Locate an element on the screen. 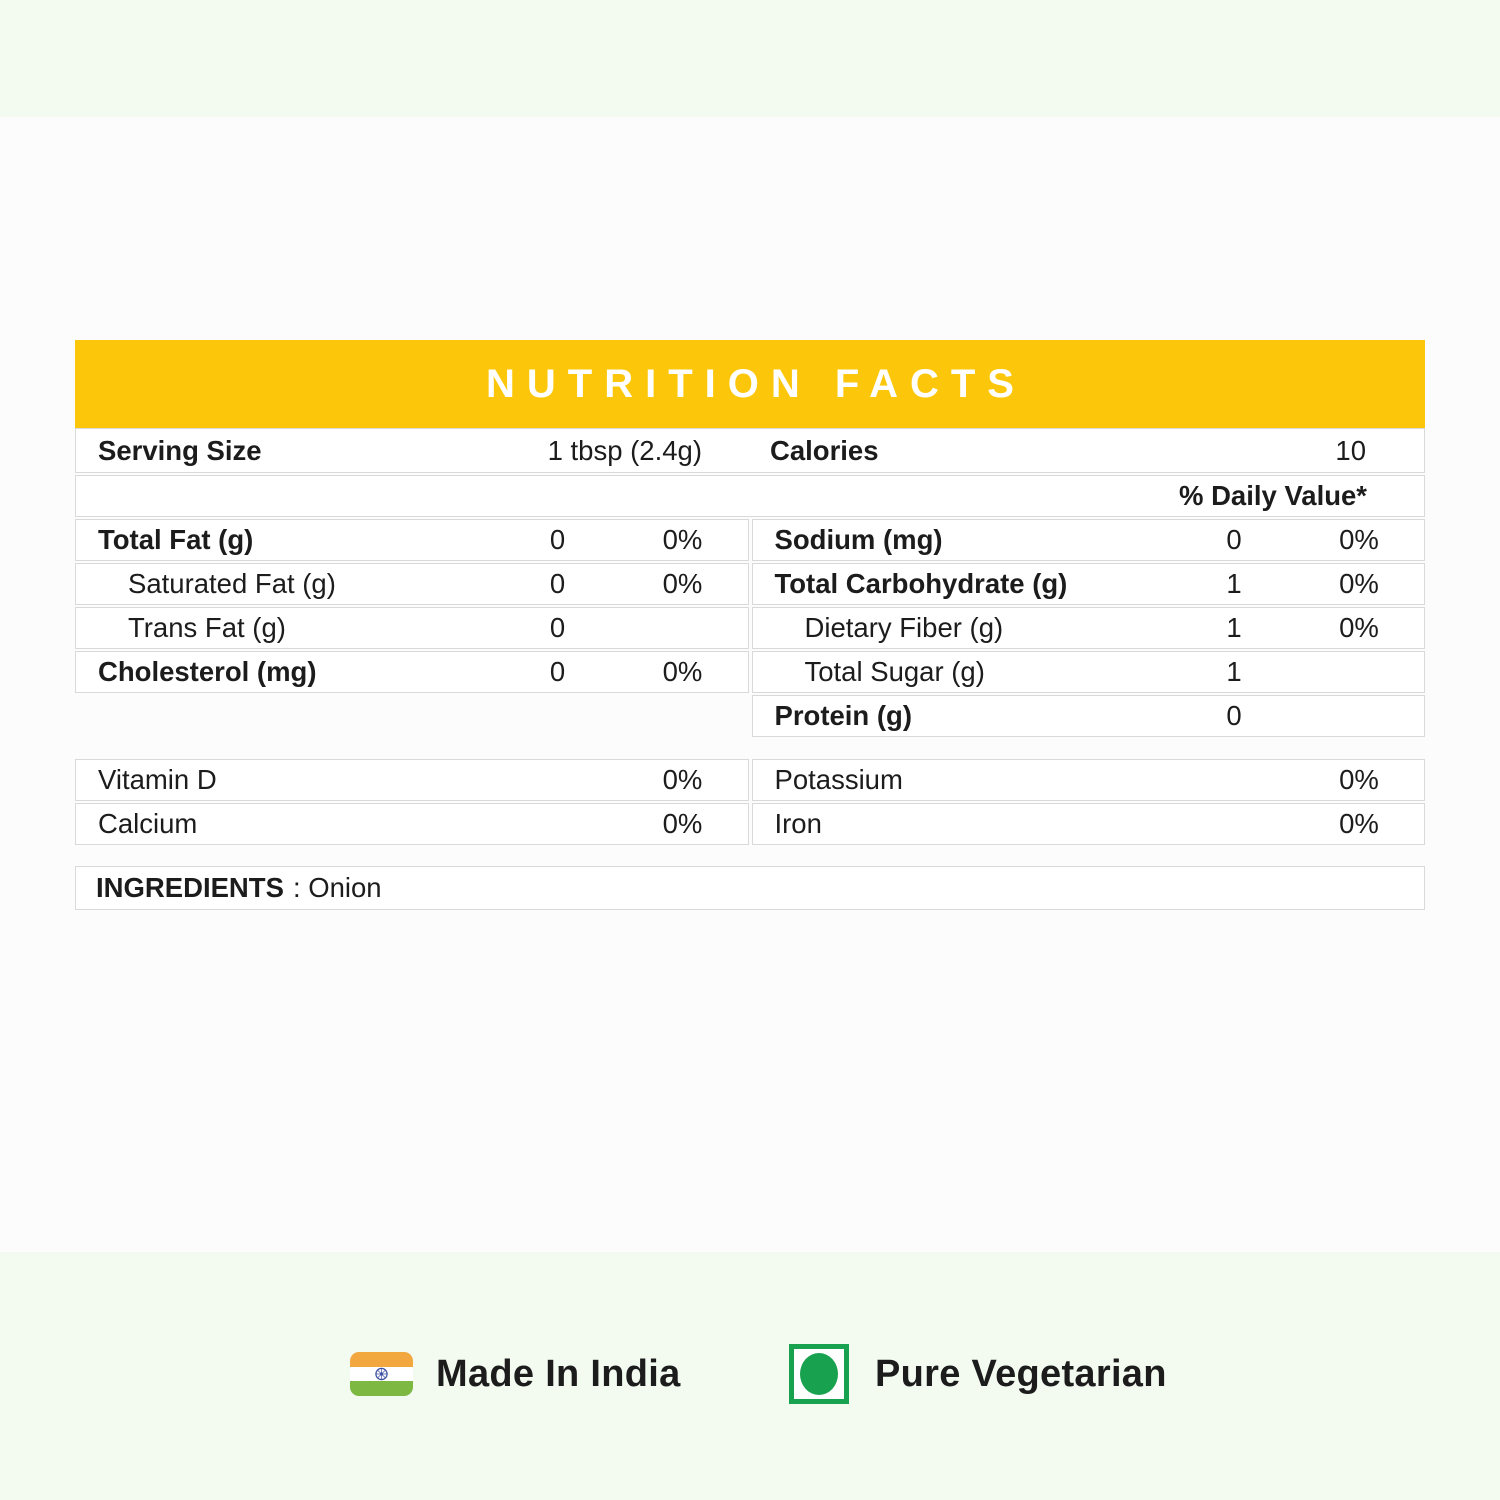 This screenshot has height=1500, width=1500. nutrient-row-sodium: Sodium (mg) 0 0% is located at coordinates (1088, 540).